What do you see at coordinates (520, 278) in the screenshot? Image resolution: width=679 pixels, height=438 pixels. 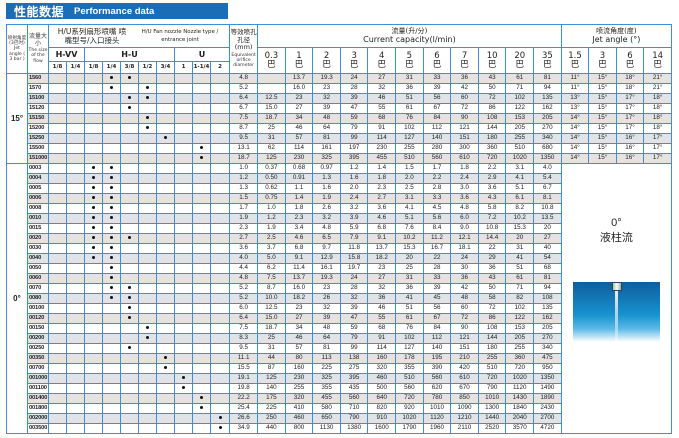 I see `flow-value: 61` at bounding box center [520, 278].